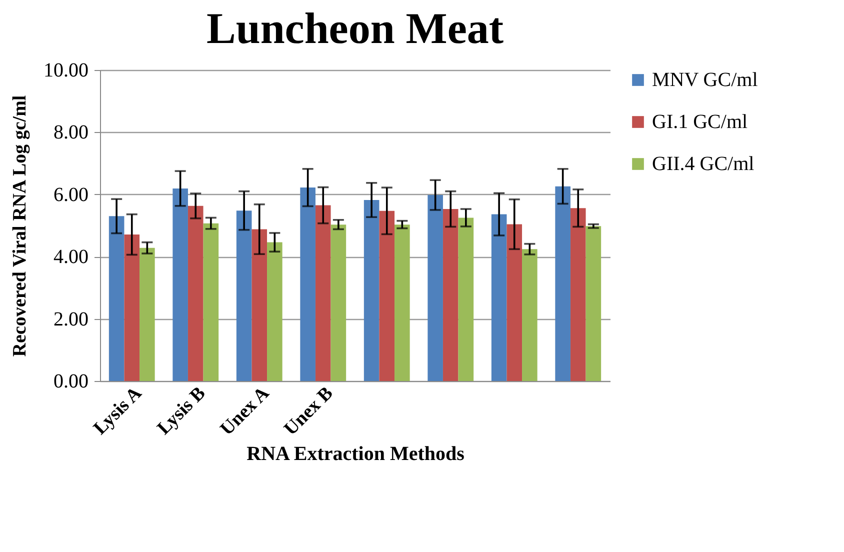  Describe the element at coordinates (705, 80) in the screenshot. I see `legend-label: MNV GC/ml` at that location.